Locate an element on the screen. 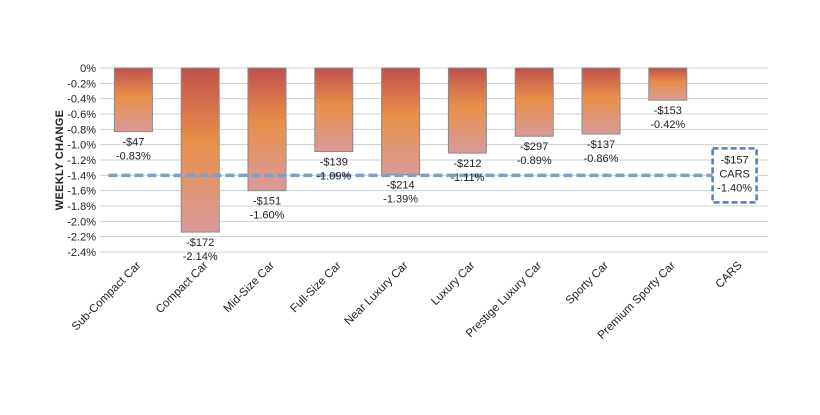 The image size is (820, 415). bar-percent-label: -0.86% is located at coordinates (601, 159).